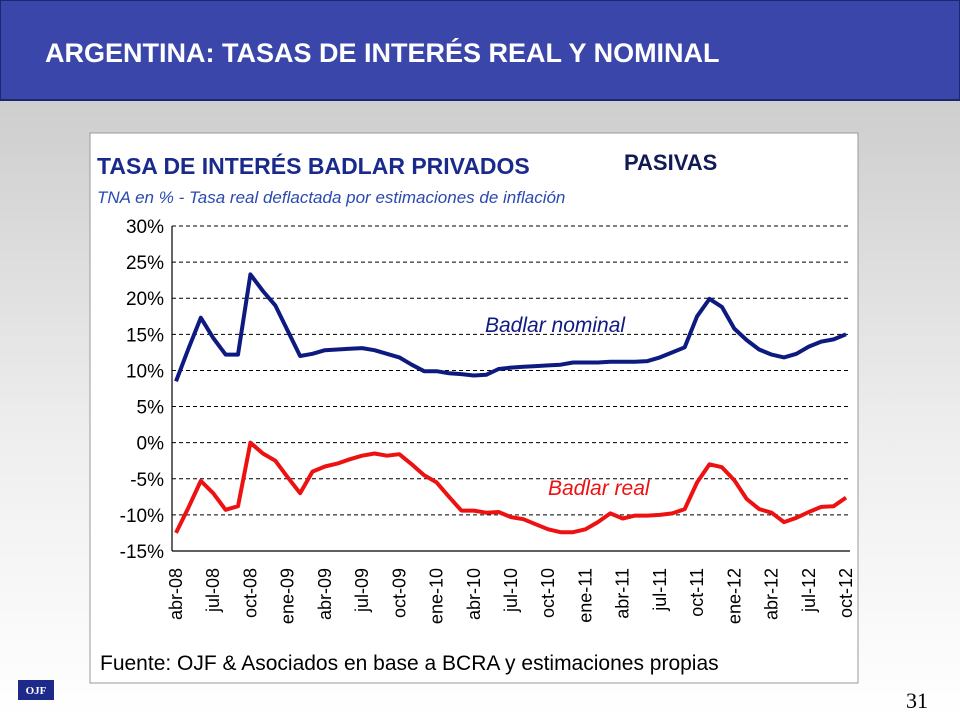 Image resolution: width=960 pixels, height=720 pixels. What do you see at coordinates (548, 593) in the screenshot?
I see `x-tick-label: oct-10` at bounding box center [548, 593].